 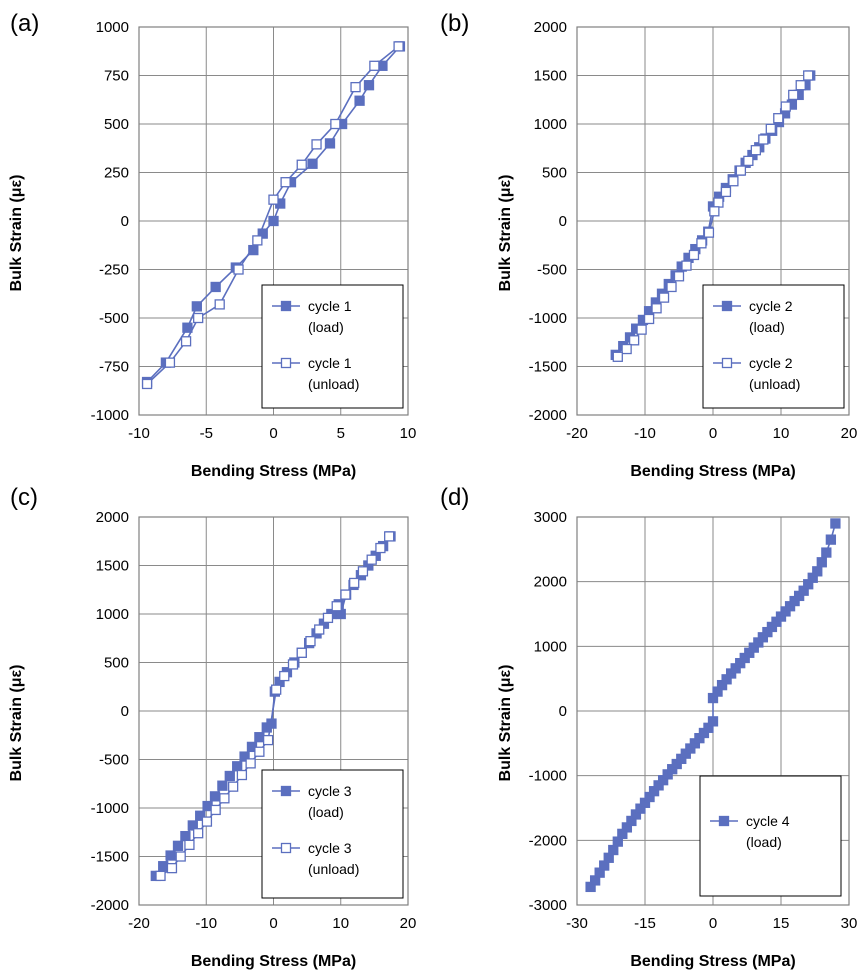 I want to click on x-tick-label: 0, so click(x=713, y=923).